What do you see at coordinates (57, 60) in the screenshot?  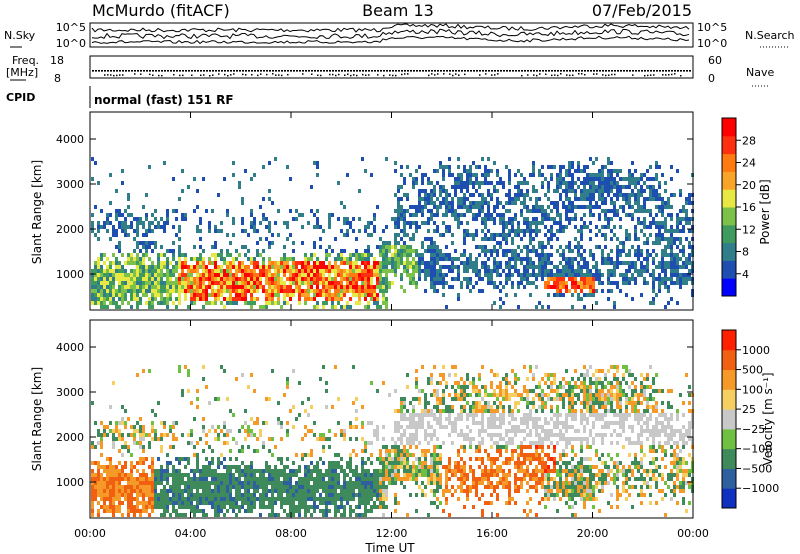 I see `freq-tick-top: 18` at bounding box center [57, 60].